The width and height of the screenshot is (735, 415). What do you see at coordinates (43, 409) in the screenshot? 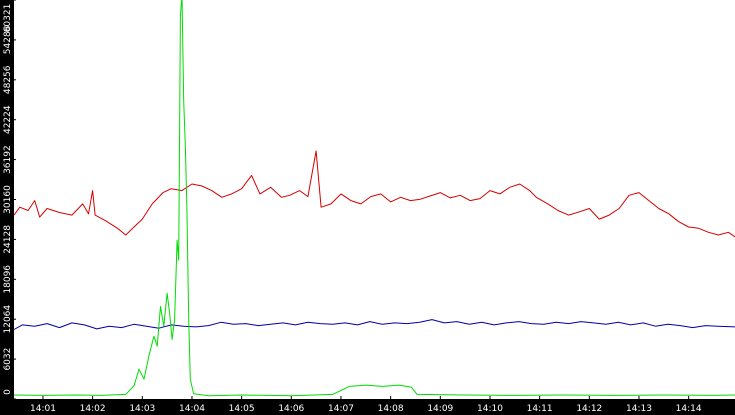
I see `x-tick-label: 14:01` at bounding box center [43, 409].